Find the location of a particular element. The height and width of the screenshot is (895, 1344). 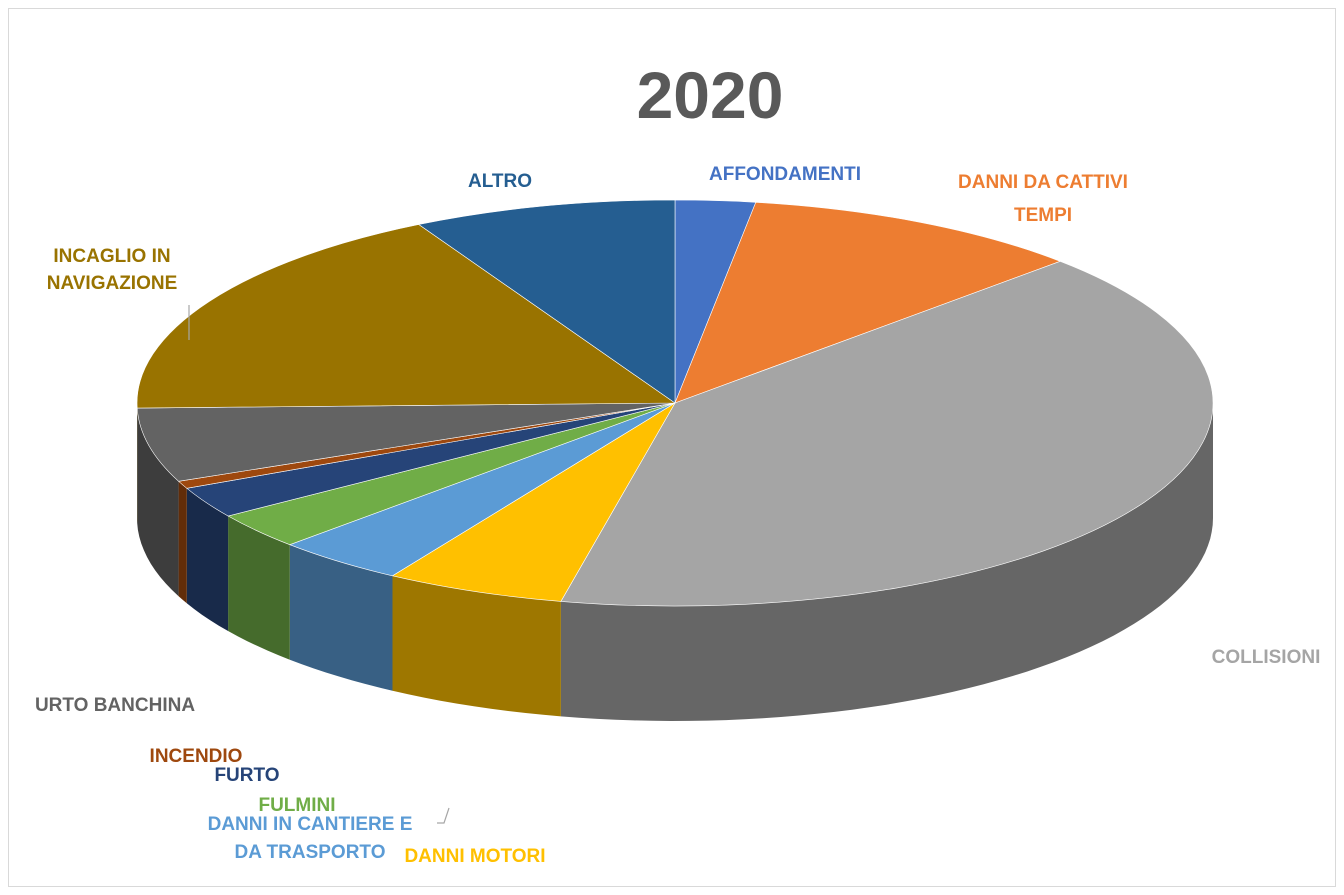

slice-label-danni-motori: DANNI MOTORI is located at coordinates (474, 856).